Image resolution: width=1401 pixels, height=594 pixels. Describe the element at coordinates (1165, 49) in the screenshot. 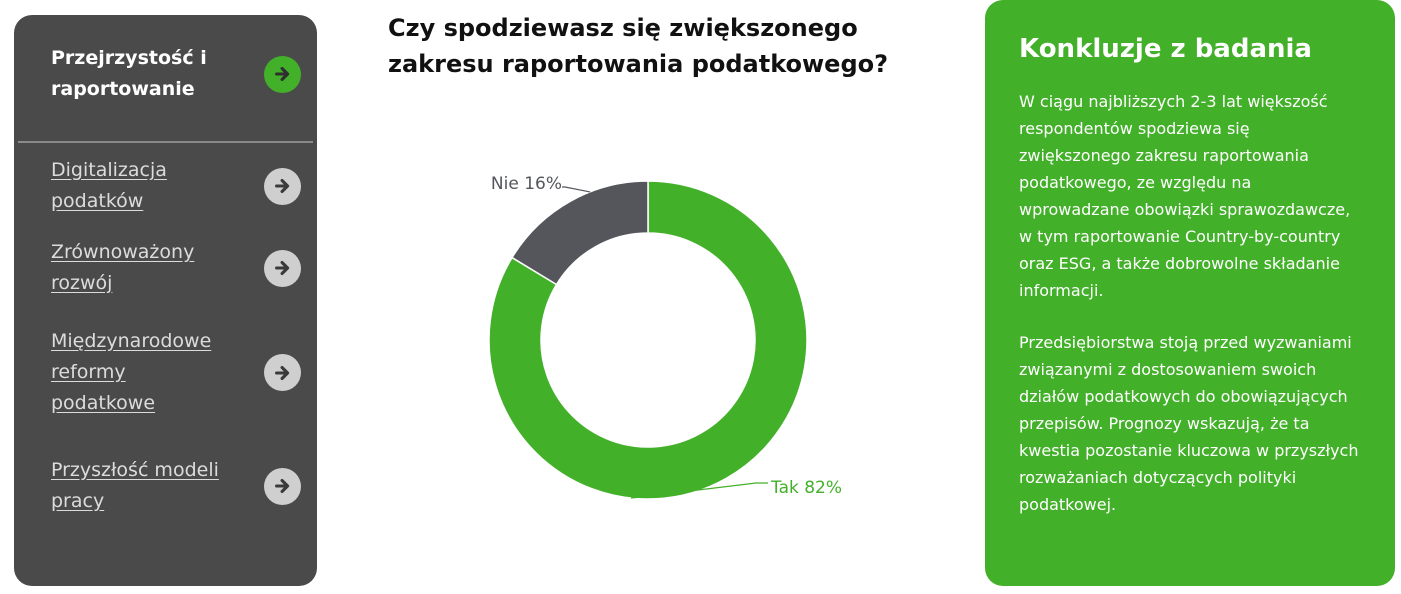

I see `panel-title: Konkluzje z badania` at that location.